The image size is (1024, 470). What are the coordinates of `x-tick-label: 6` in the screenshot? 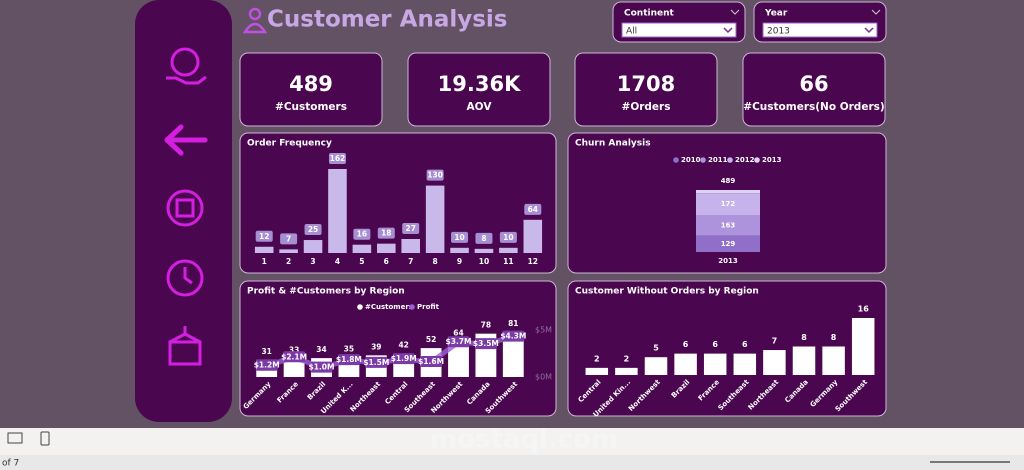 It's located at (386, 261).